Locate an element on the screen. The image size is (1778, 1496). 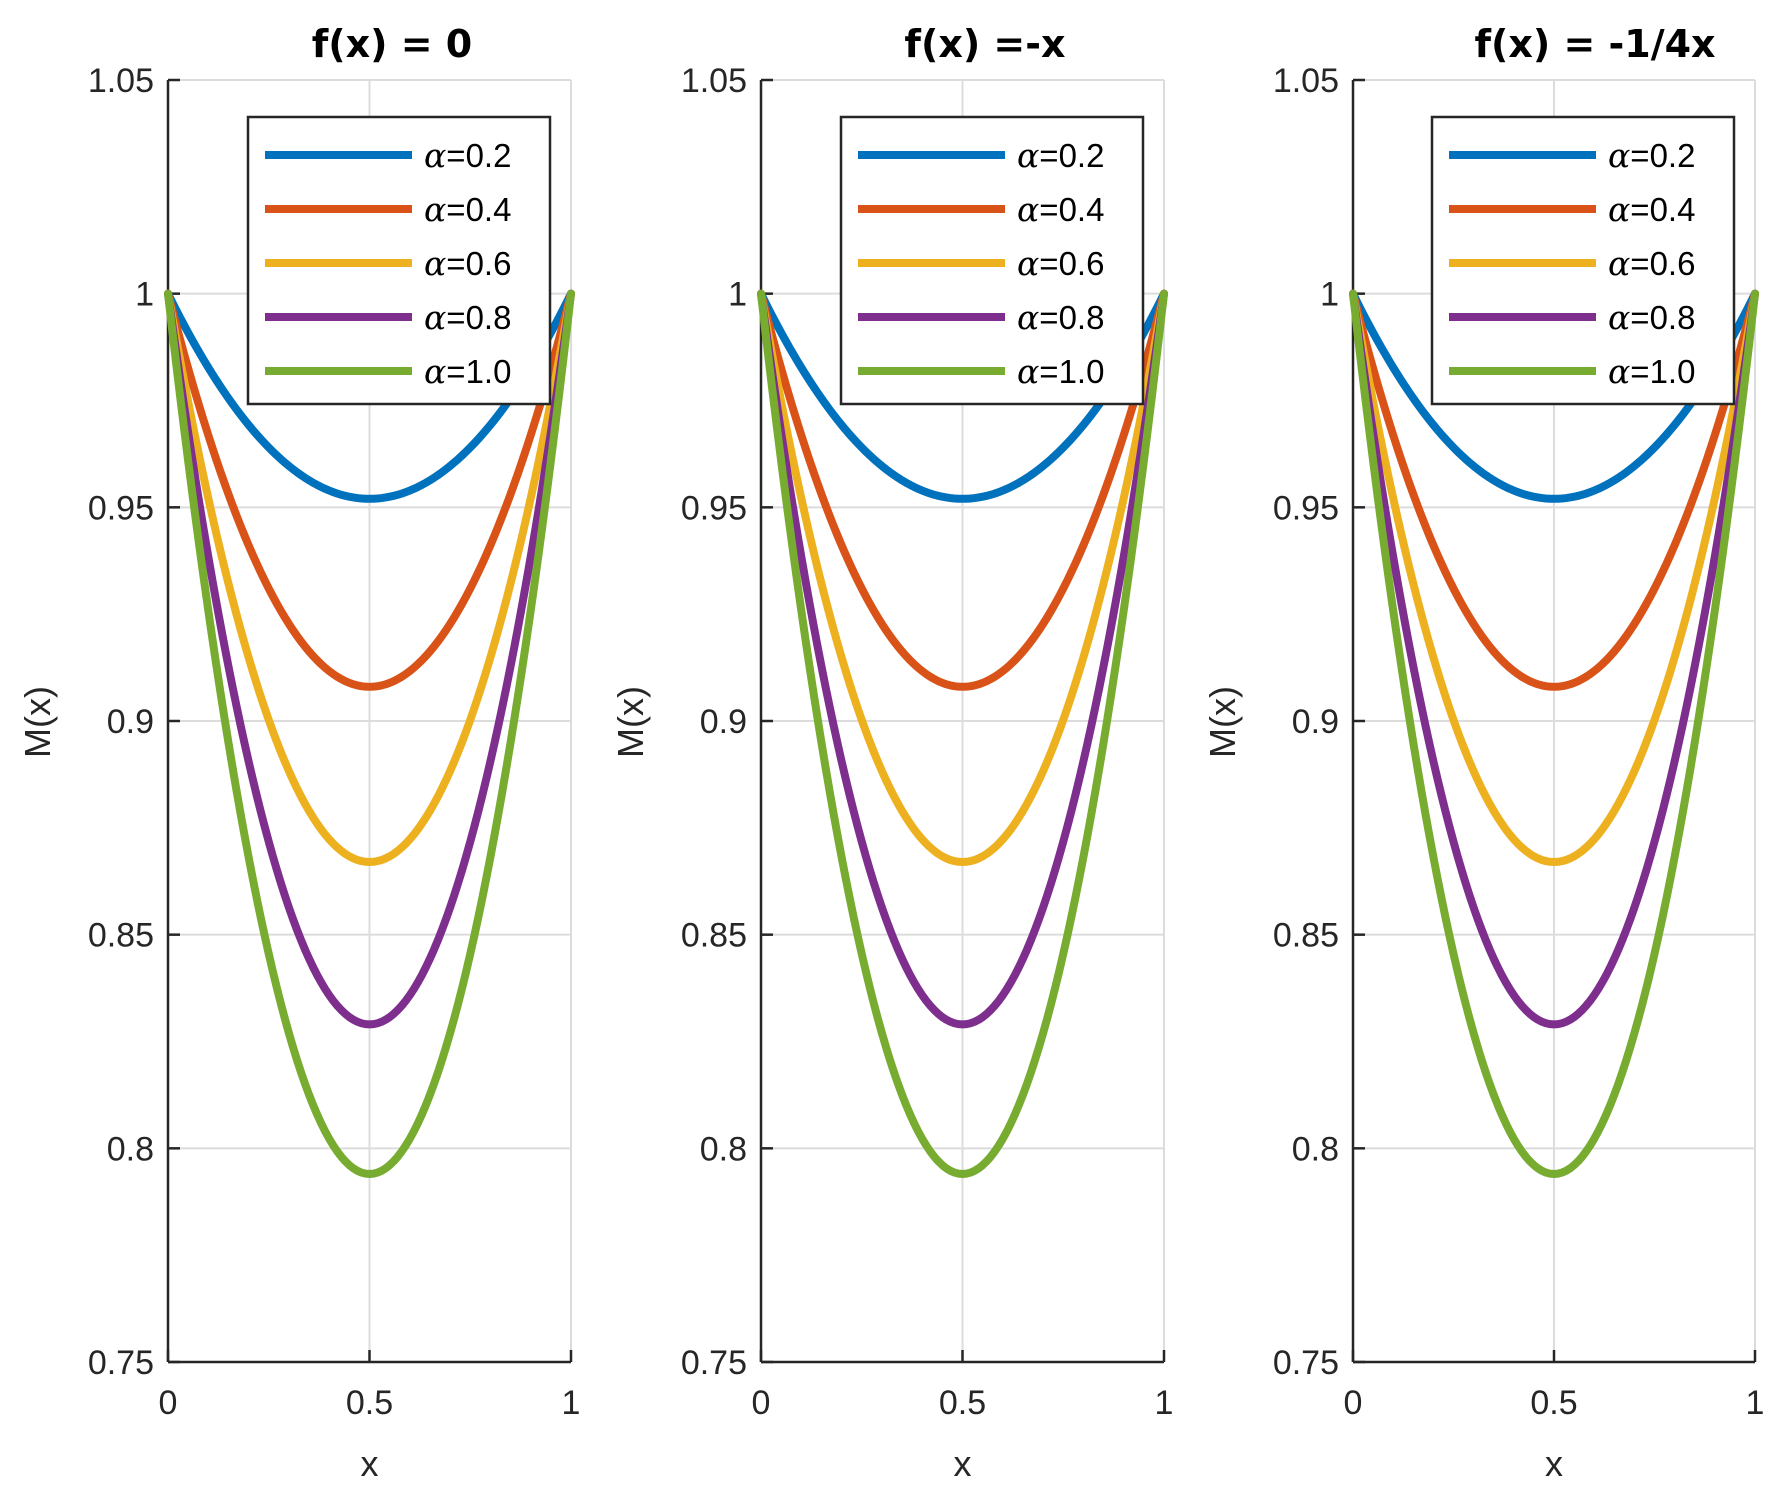
chart-title: f(x) = 0 is located at coordinates (392, 44).